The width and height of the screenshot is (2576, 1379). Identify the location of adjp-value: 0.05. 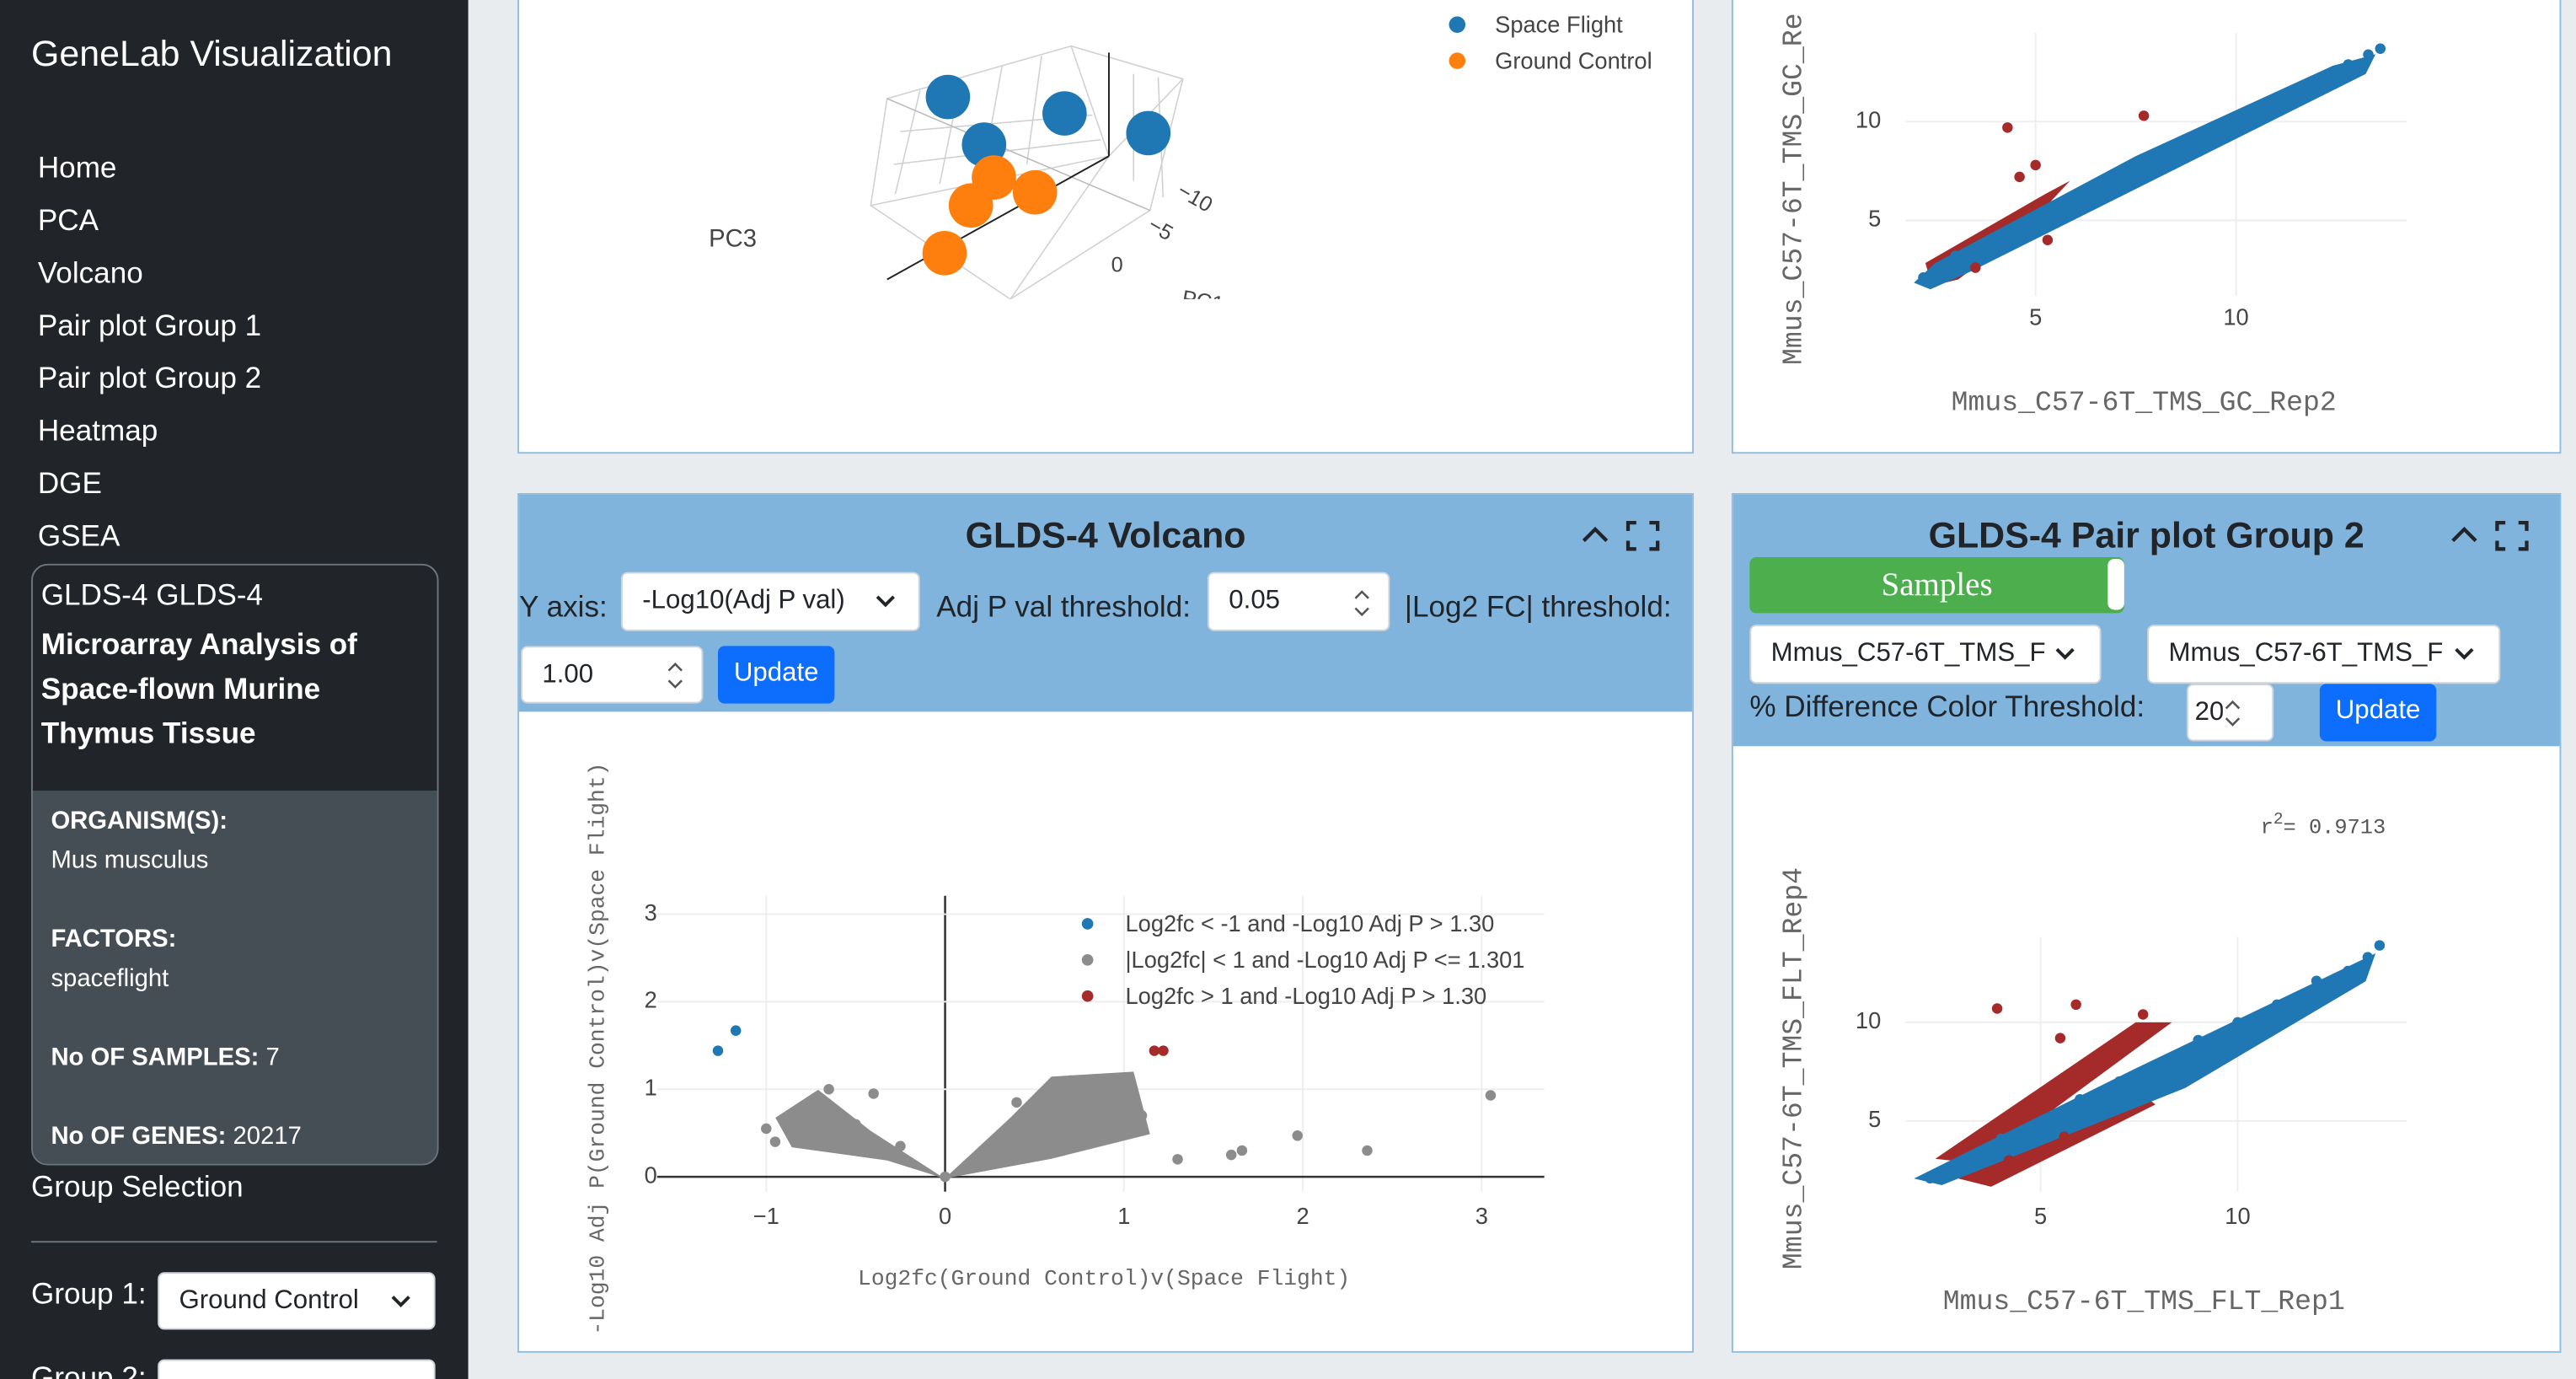
(1255, 601).